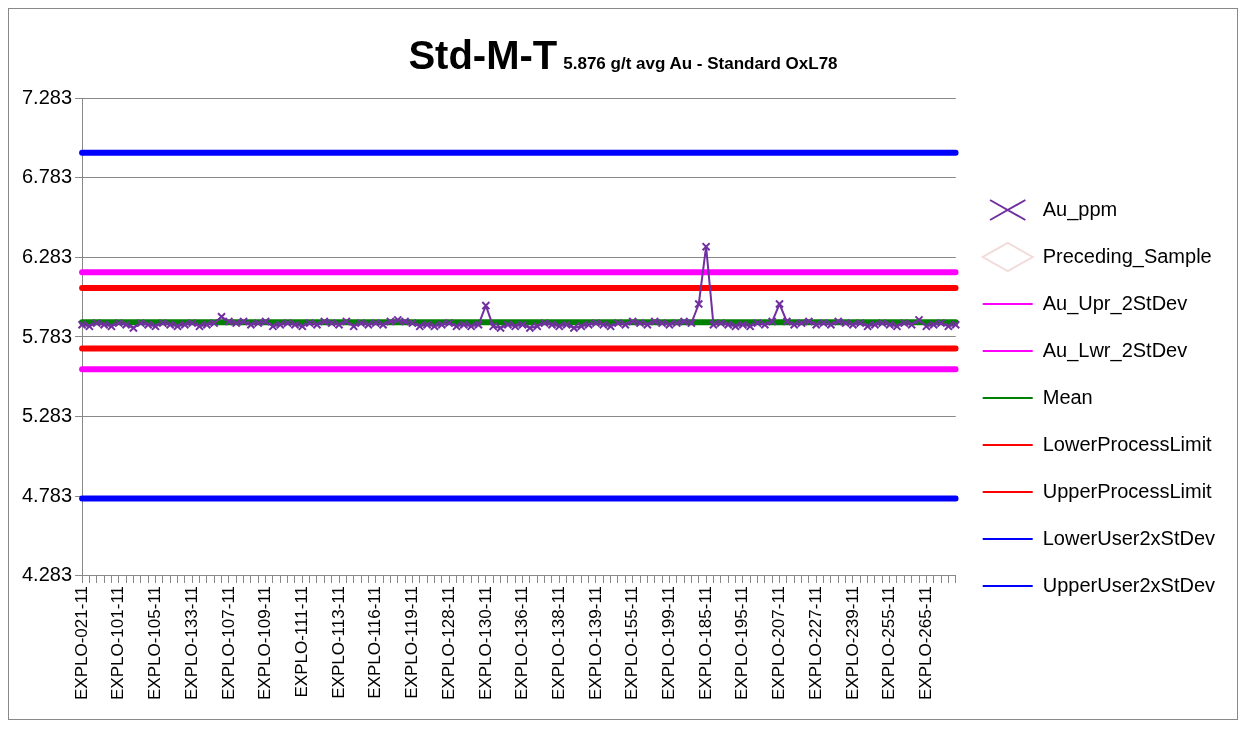 This screenshot has height=731, width=1250. What do you see at coordinates (47, 176) in the screenshot?
I see `y-tick-label: 6.783` at bounding box center [47, 176].